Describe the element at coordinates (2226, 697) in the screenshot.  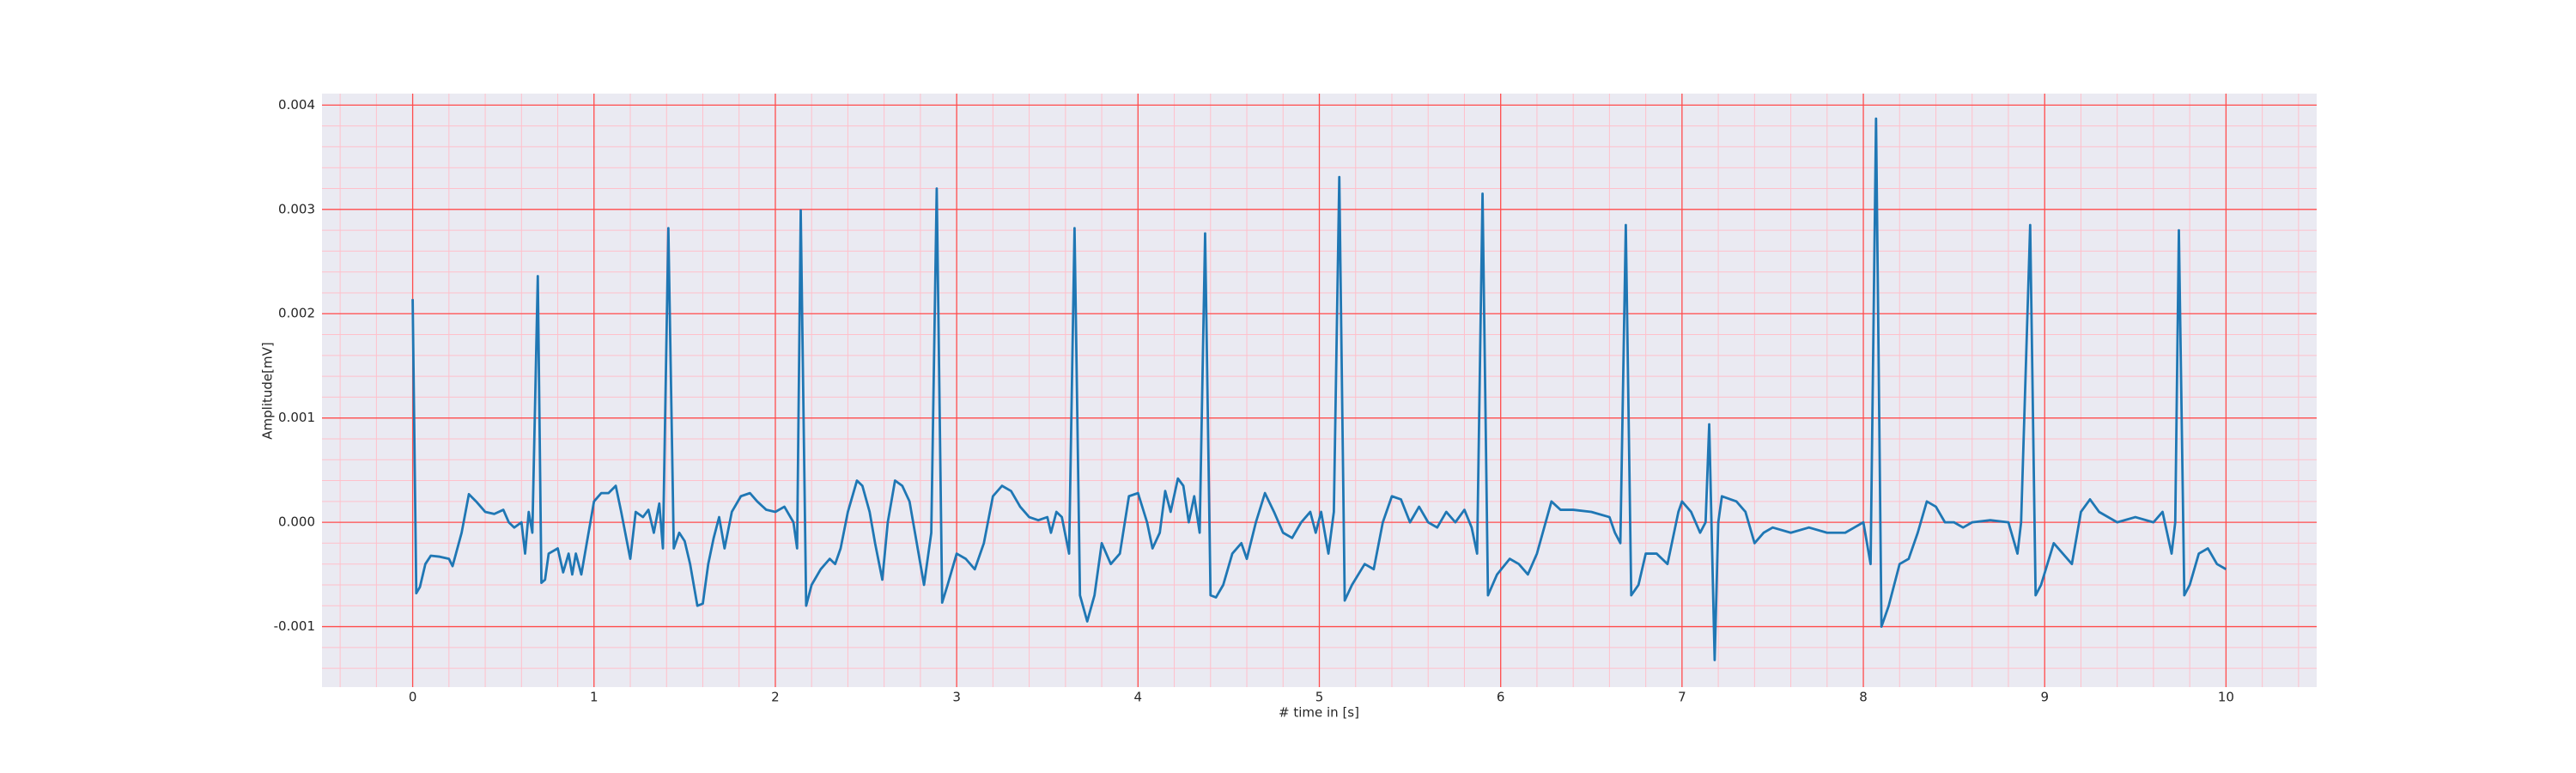
I see `x-tick-label: 10` at that location.